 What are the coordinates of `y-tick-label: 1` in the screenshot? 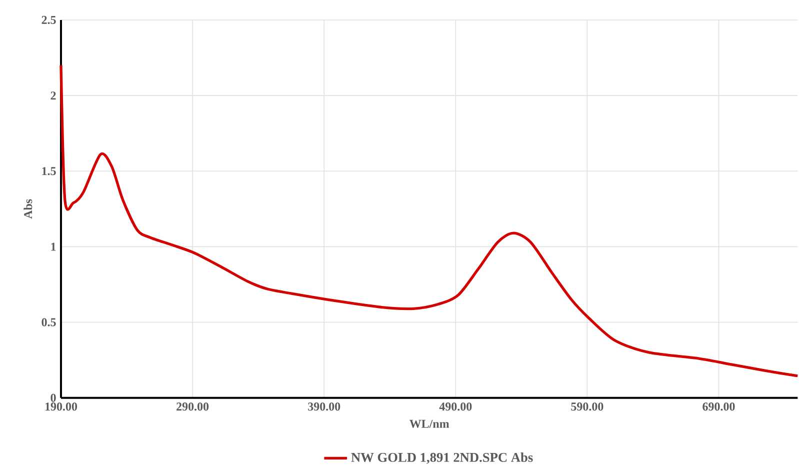 It's located at (53, 246).